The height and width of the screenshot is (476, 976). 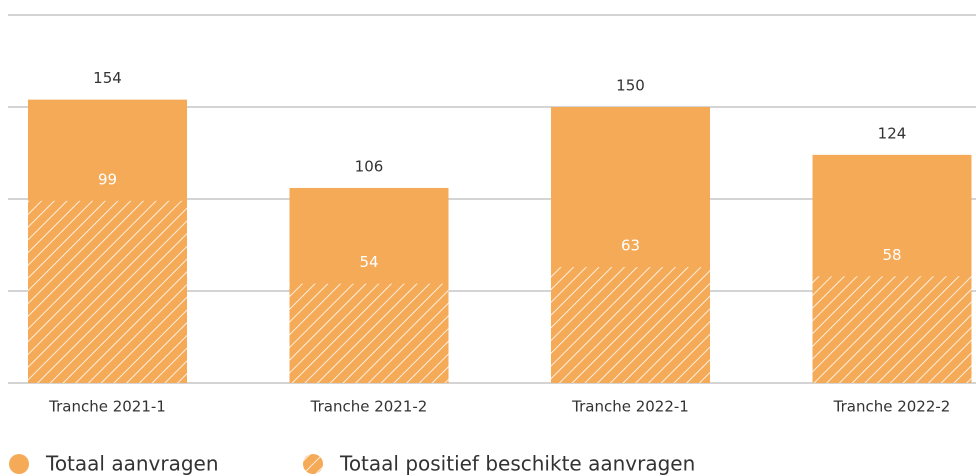 I want to click on legend-label: Totaal positief beschikte aanvragen, so click(x=517, y=464).